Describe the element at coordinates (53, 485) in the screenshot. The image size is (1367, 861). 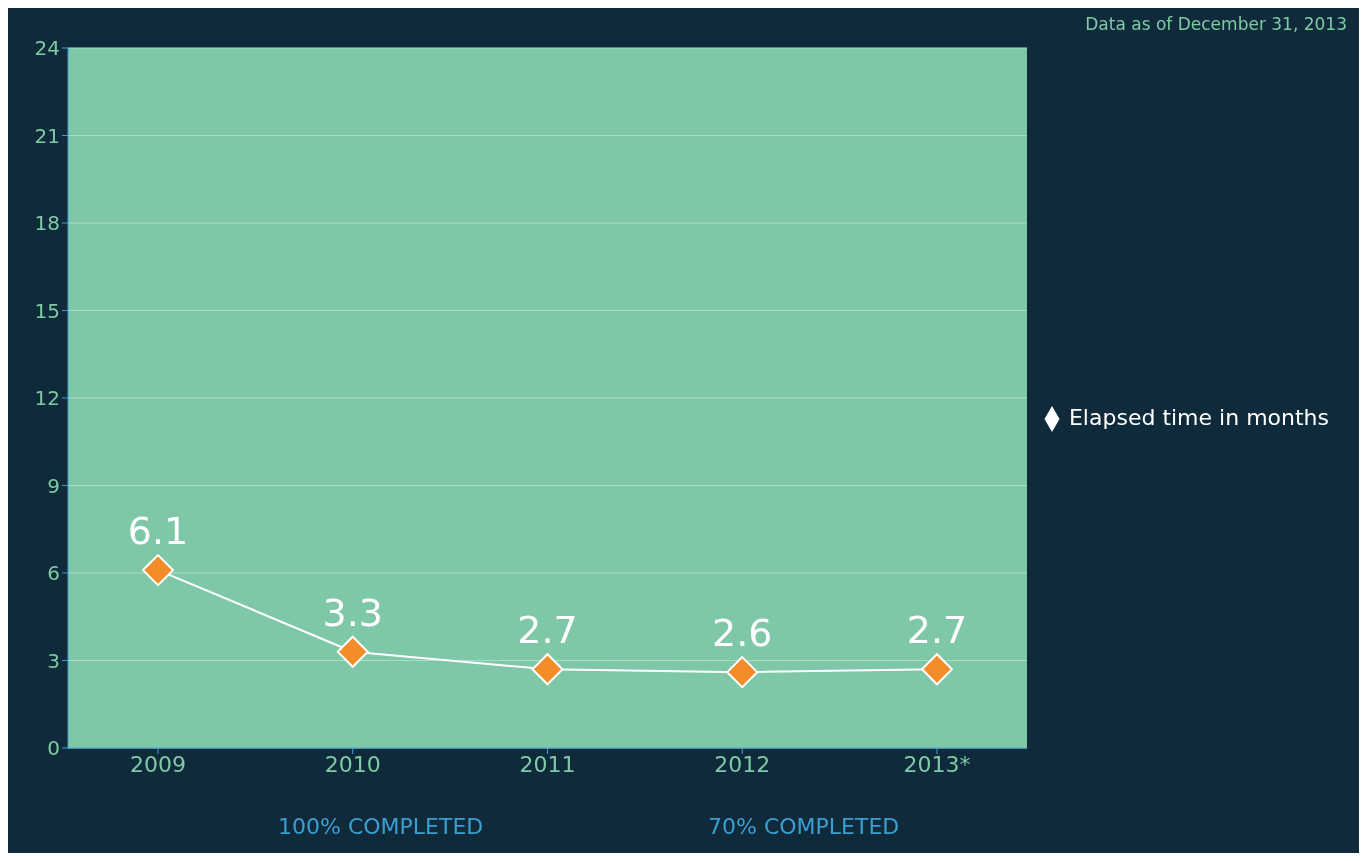
I see `y-tick-label: 9` at that location.